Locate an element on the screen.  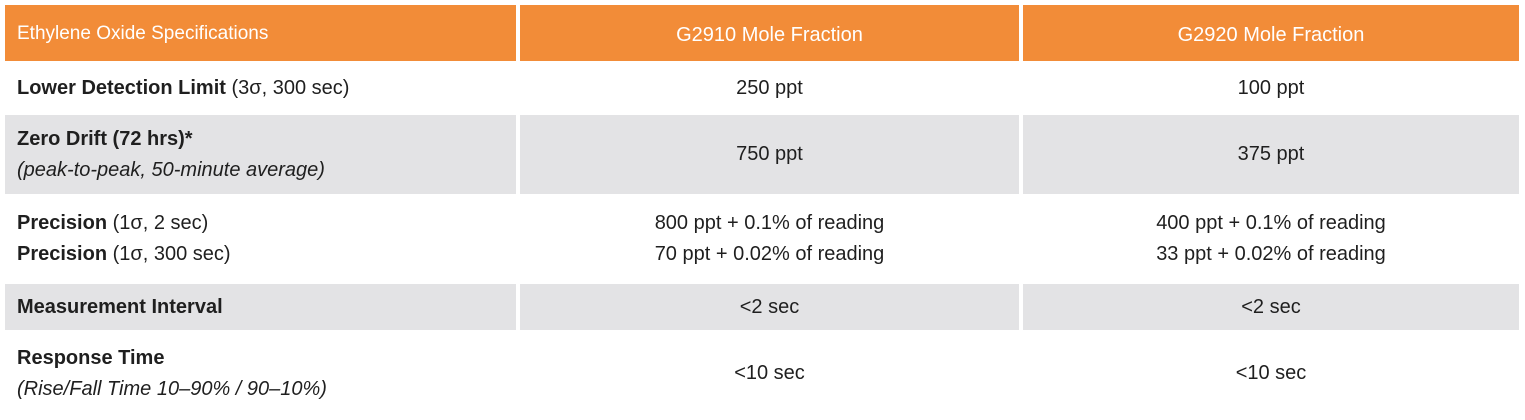
row-label-main: Lower Detection Limit is located at coordinates (121, 87).